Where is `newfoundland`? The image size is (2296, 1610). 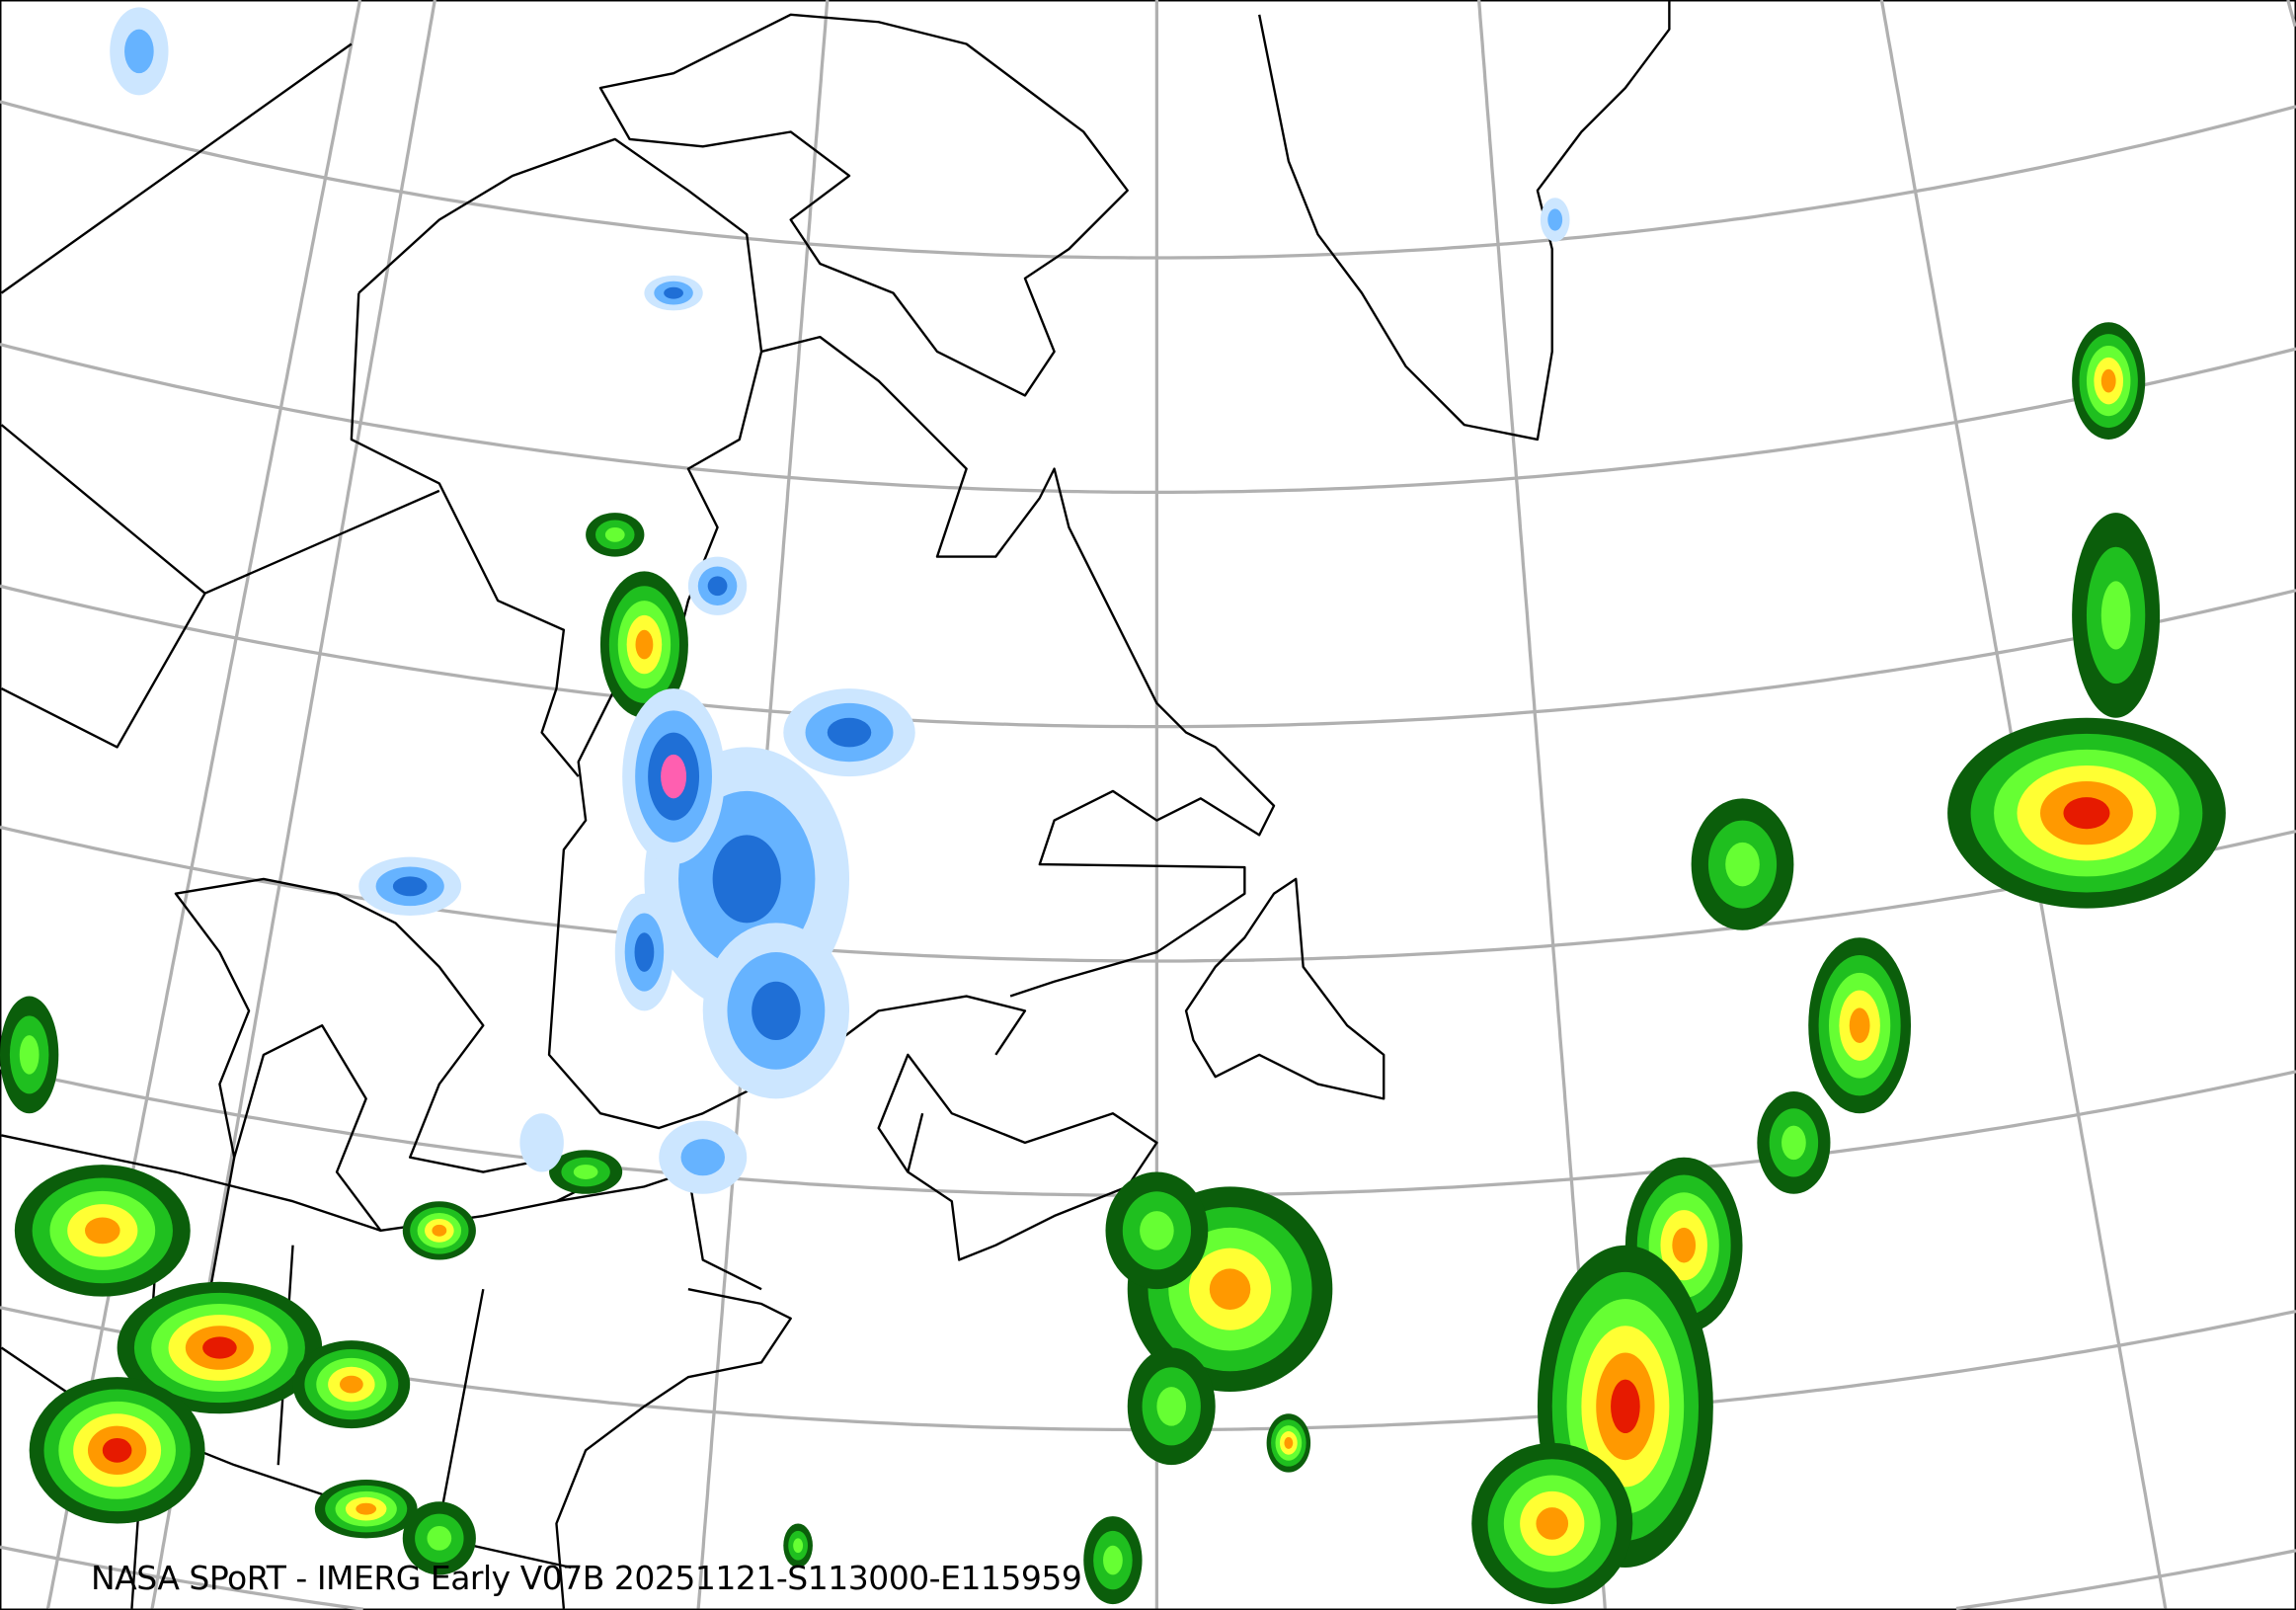
newfoundland is located at coordinates (1285, 988).